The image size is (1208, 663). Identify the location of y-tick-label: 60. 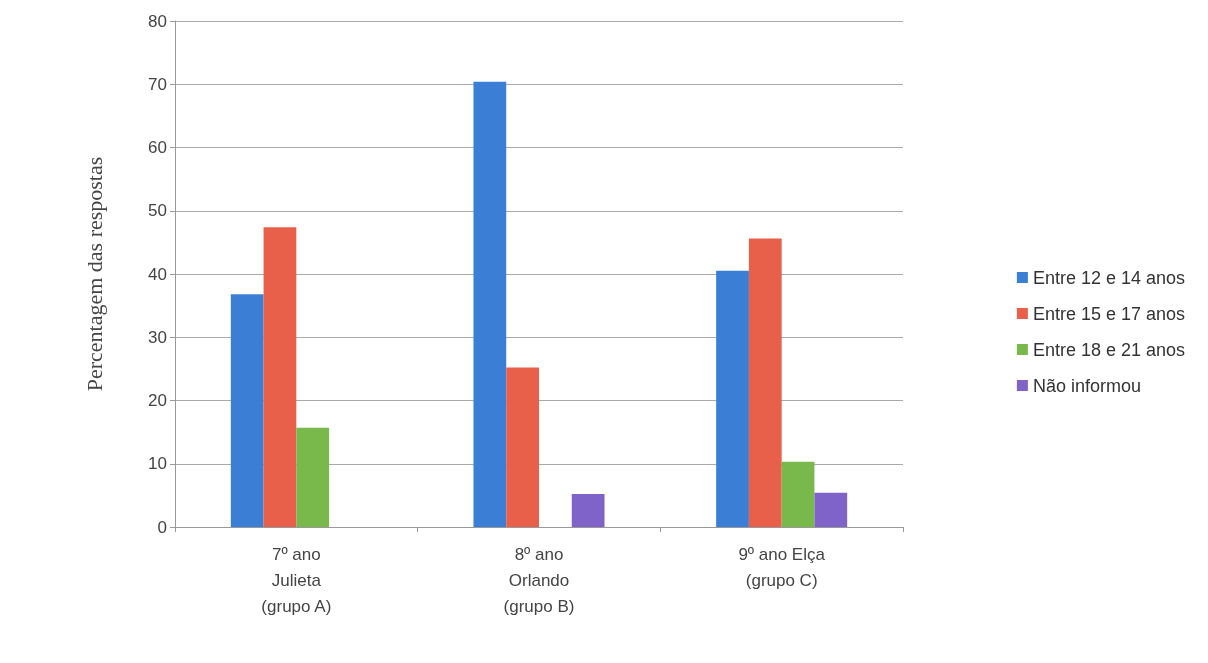
(157, 147).